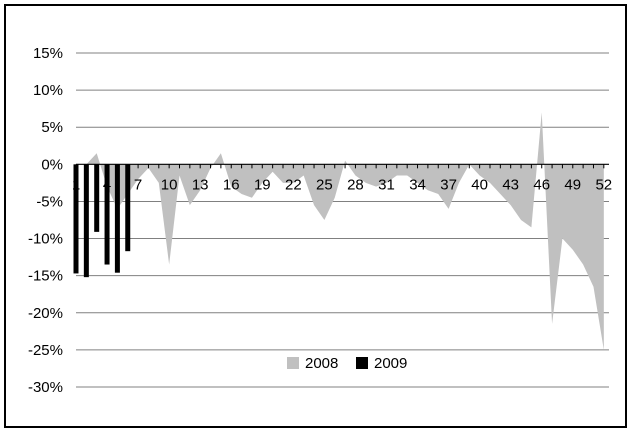  I want to click on y-tick-label: 5%, so click(52, 127).